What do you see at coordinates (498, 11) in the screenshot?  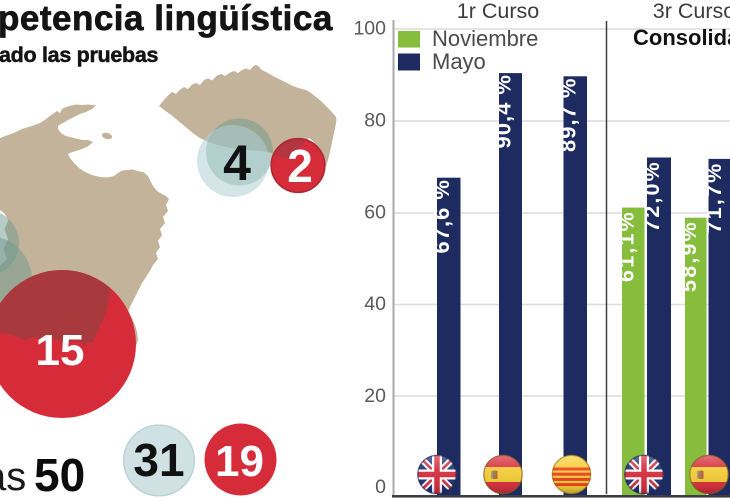 I see `svg-text: 1r Curso` at bounding box center [498, 11].